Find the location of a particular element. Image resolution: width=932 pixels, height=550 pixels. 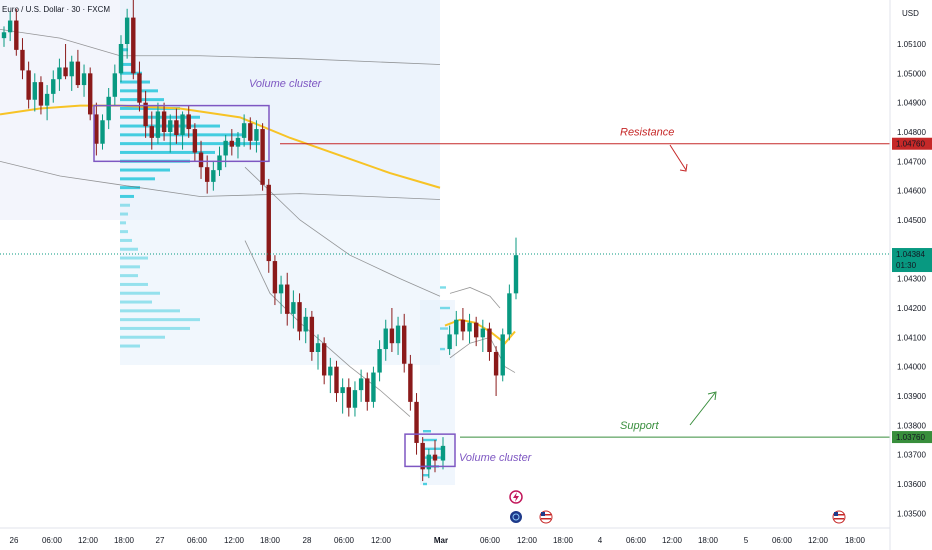

arrow-up-icon is located at coordinates (703, 408).